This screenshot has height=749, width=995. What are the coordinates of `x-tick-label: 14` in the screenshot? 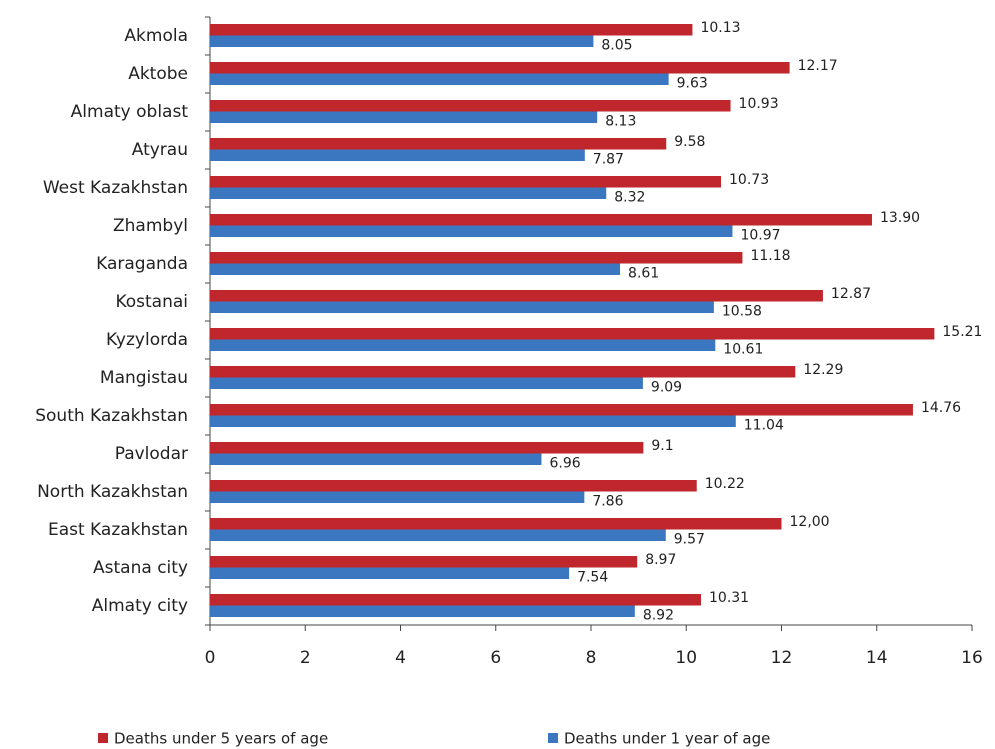 It's located at (877, 658).